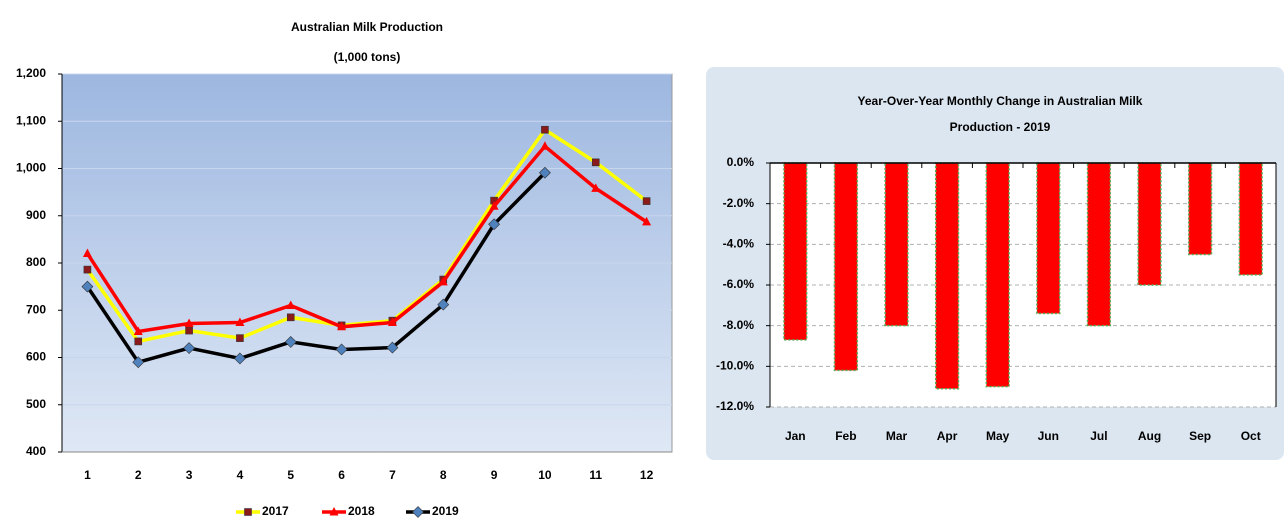 This screenshot has height=520, width=1284. I want to click on chart-subtitle: (1,000 tons), so click(367, 57).